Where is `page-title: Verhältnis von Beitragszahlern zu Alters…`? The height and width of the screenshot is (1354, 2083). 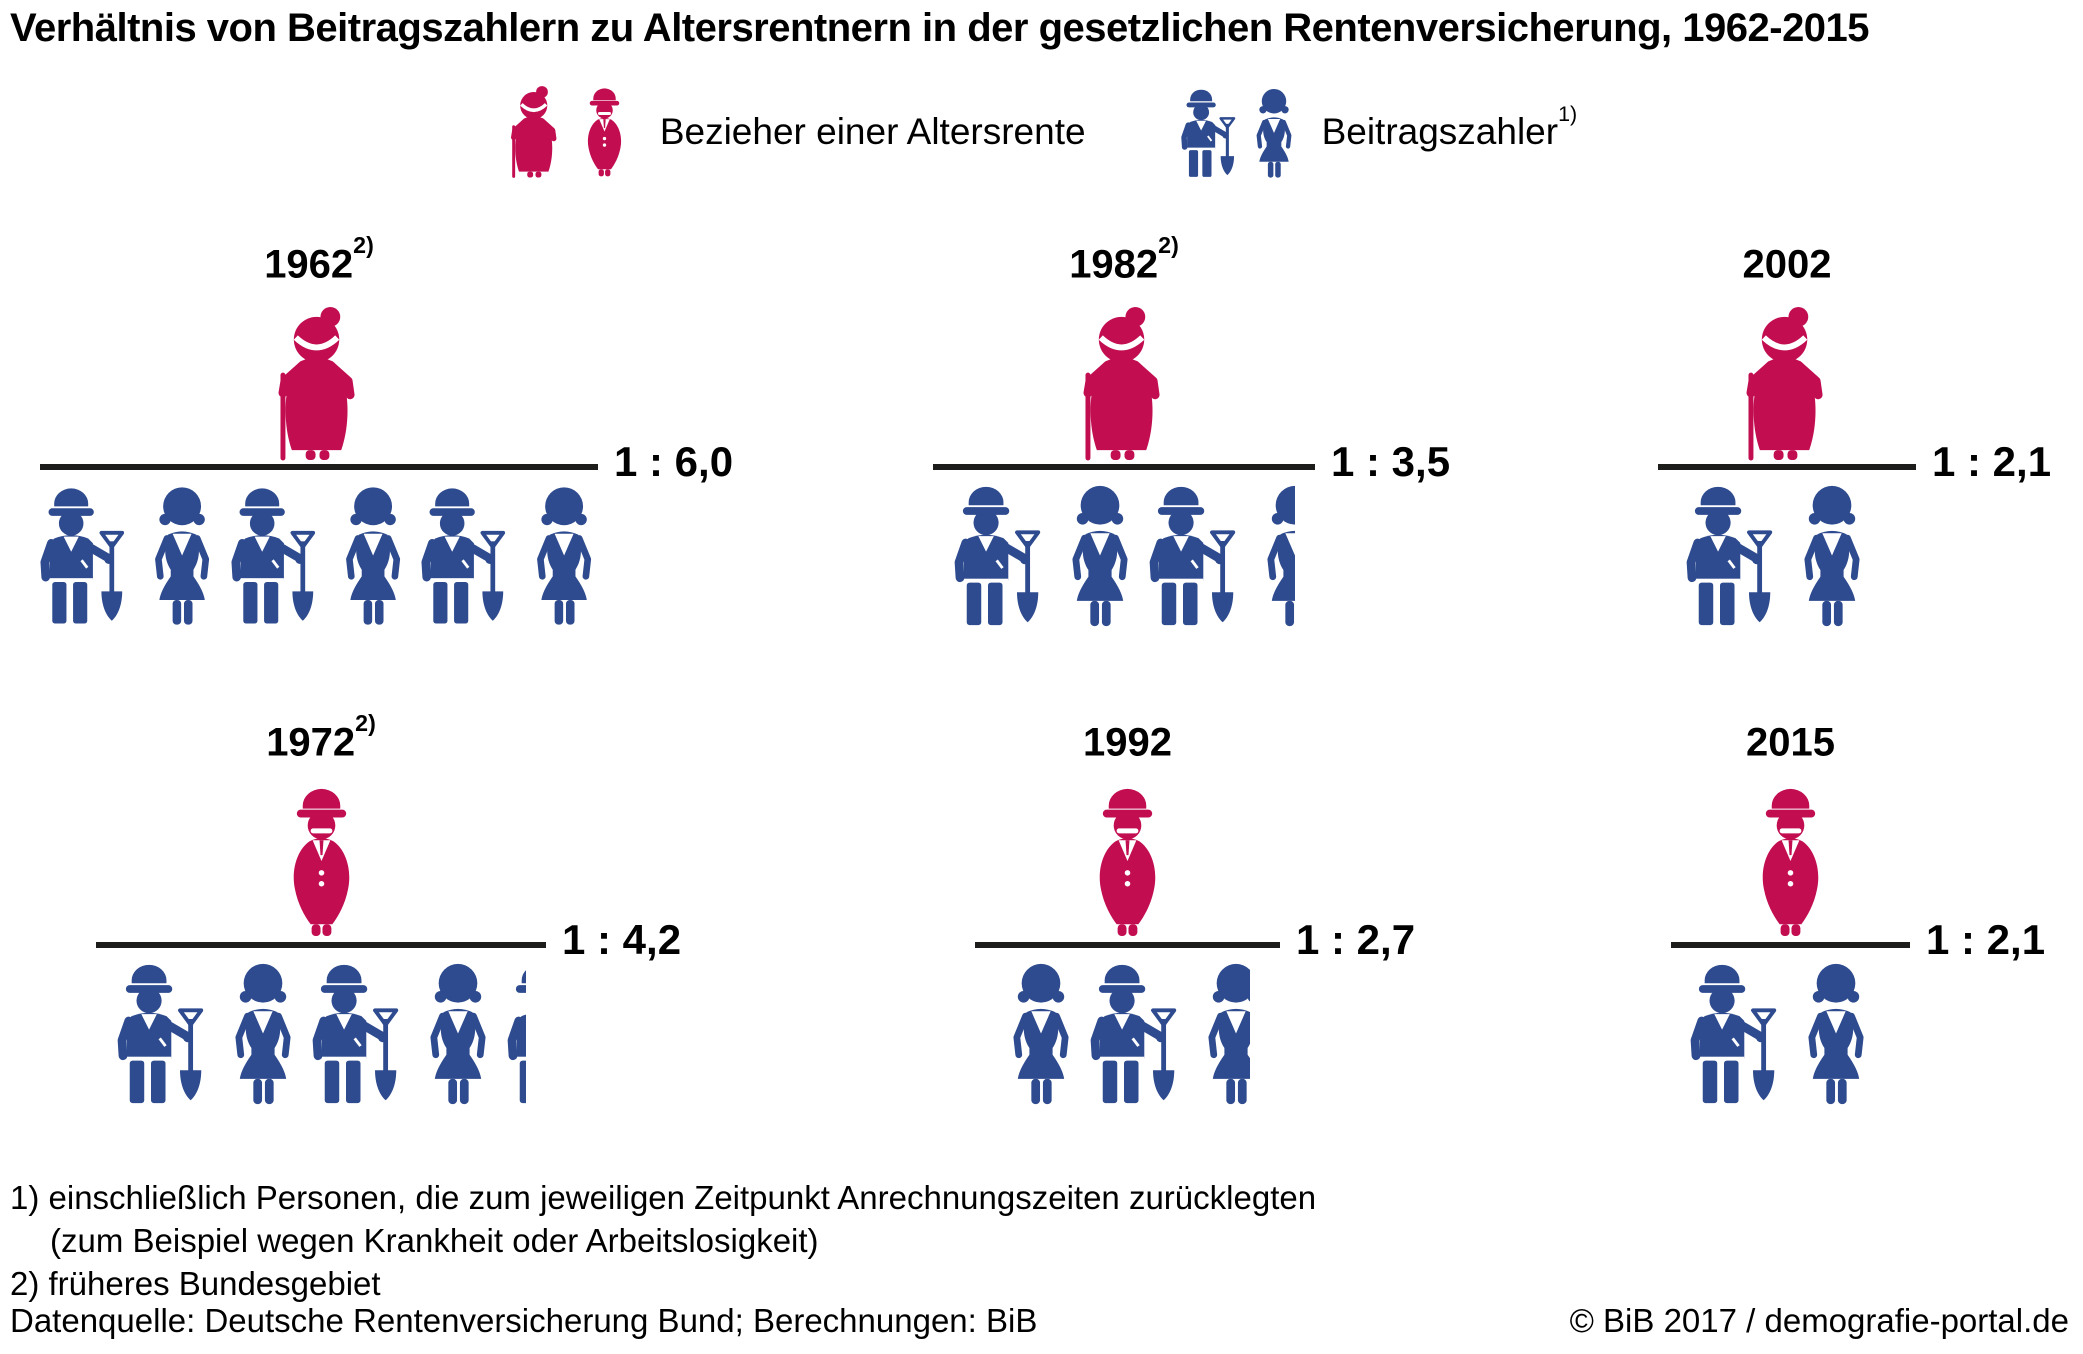 page-title: Verhältnis von Beitragszahlern zu Alters… is located at coordinates (940, 28).